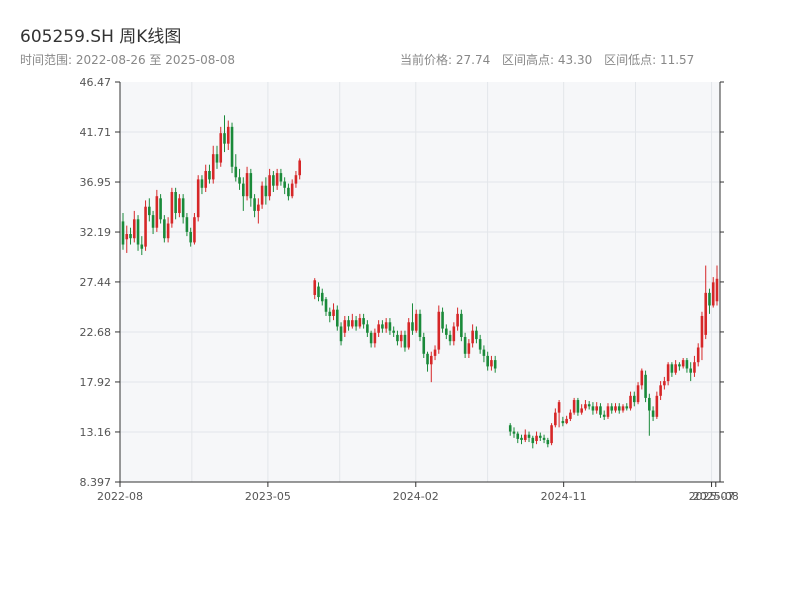 This screenshot has height=600, width=800. What do you see at coordinates (268, 496) in the screenshot?
I see `x-tick-label: 2023-05` at bounding box center [268, 496].